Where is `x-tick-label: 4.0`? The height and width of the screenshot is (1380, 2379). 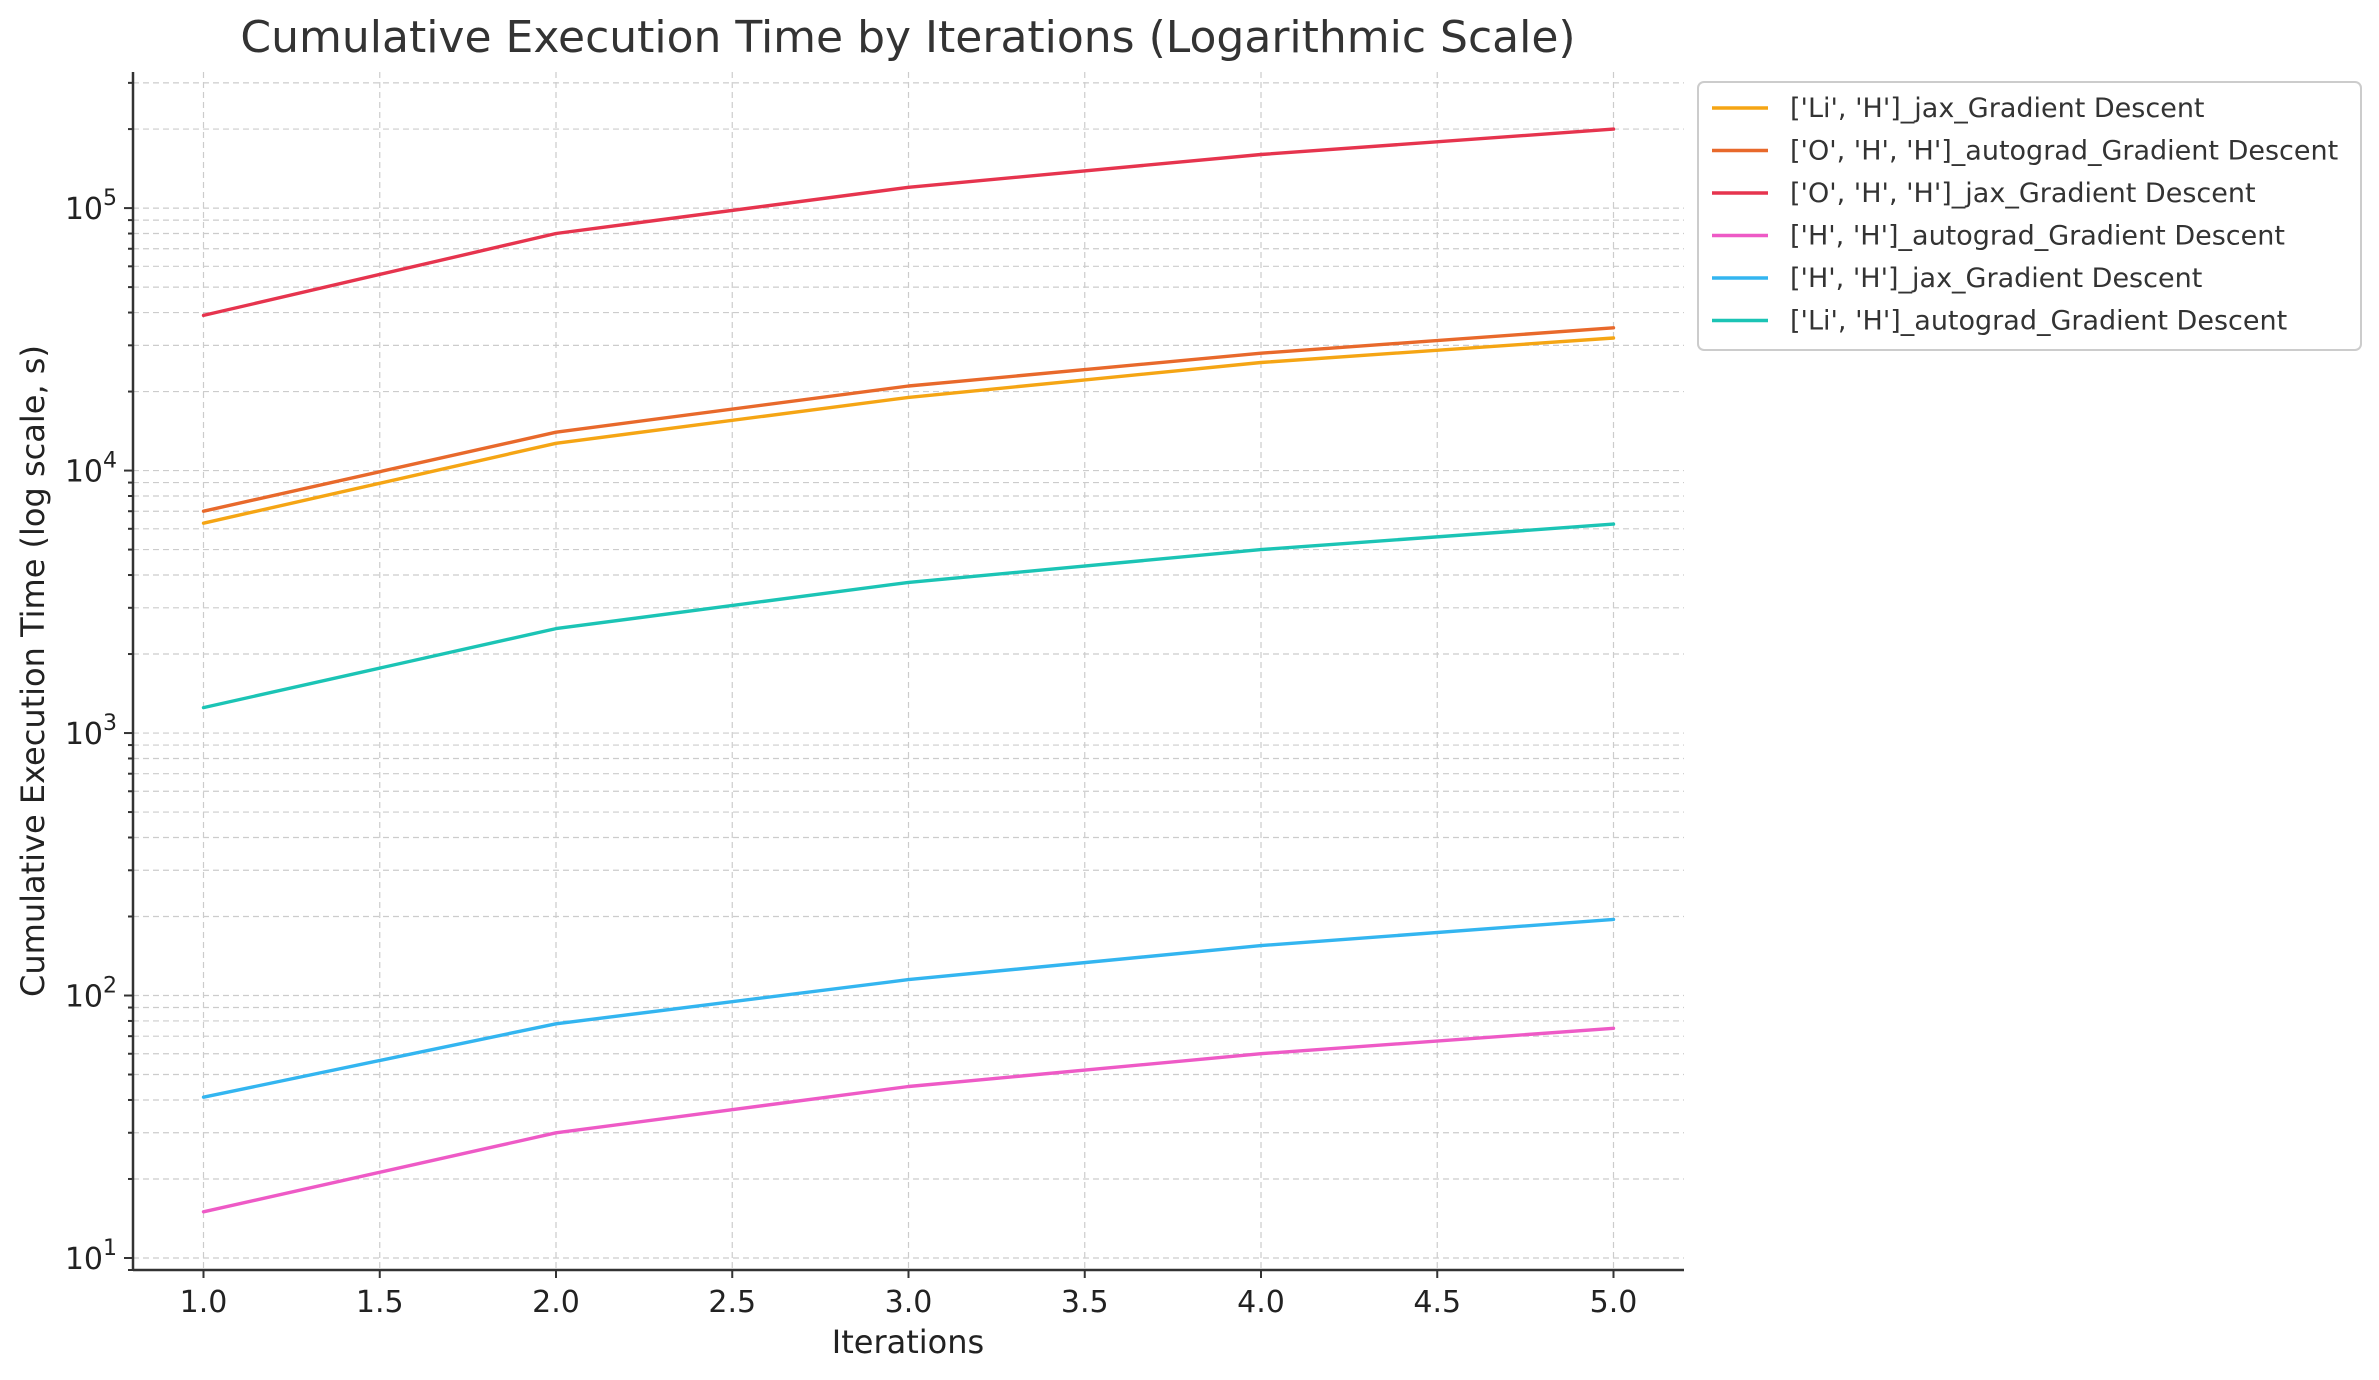 x-tick-label: 4.0 is located at coordinates (1261, 1302).